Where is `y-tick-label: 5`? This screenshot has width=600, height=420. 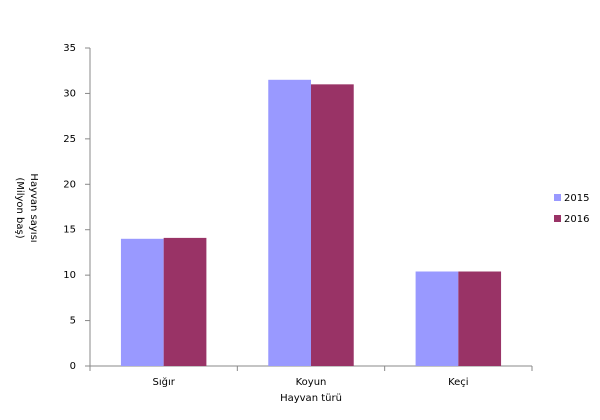
y-tick-label: 5 is located at coordinates (73, 321).